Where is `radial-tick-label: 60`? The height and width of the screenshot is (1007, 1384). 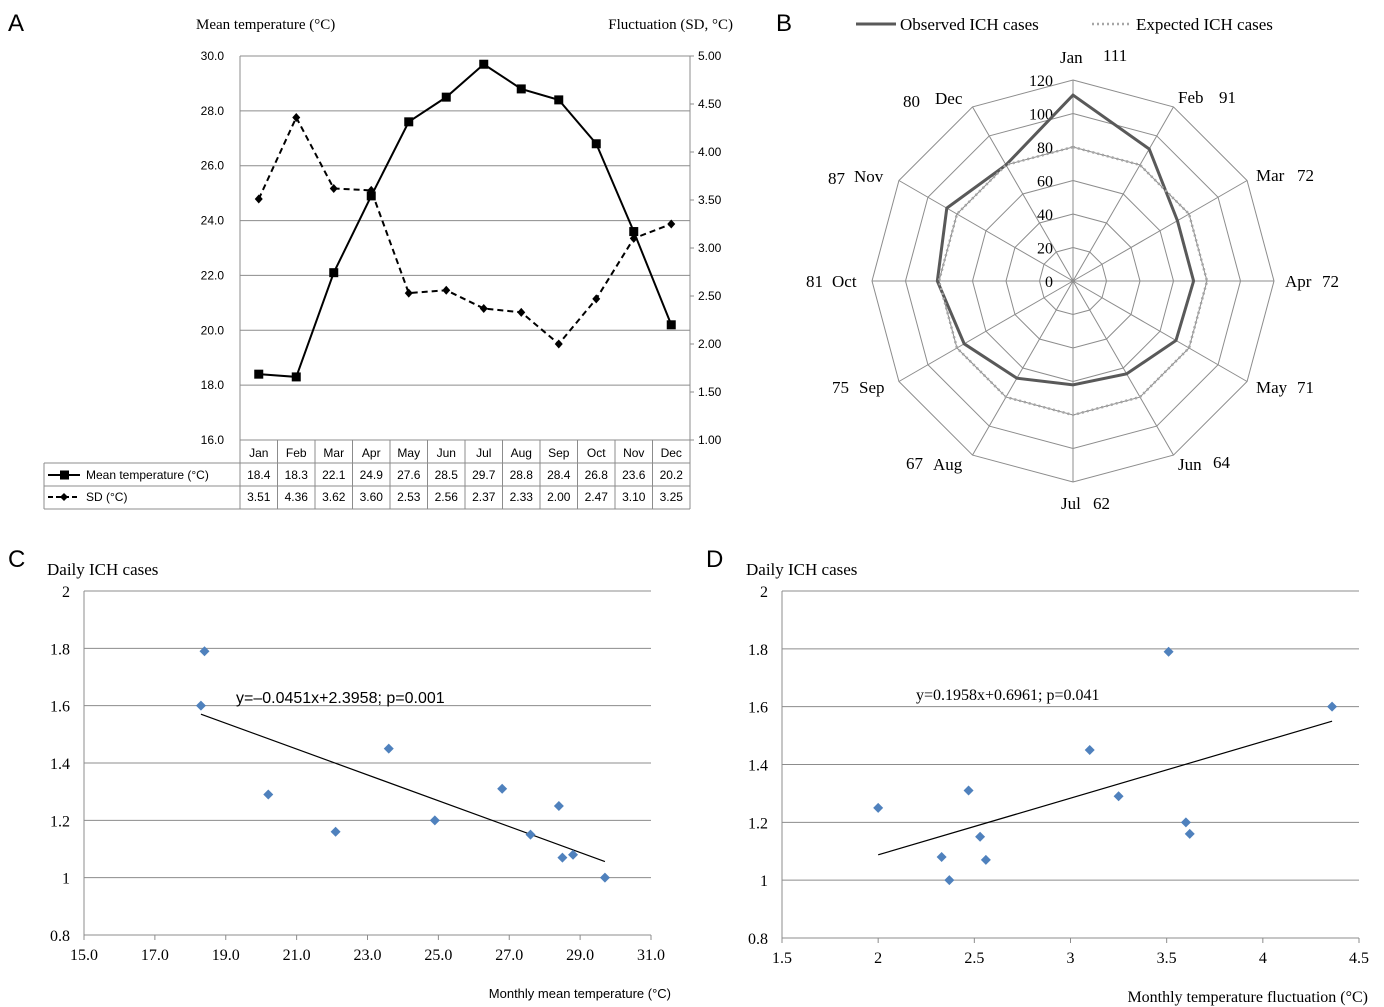 radial-tick-label: 60 is located at coordinates (1045, 182).